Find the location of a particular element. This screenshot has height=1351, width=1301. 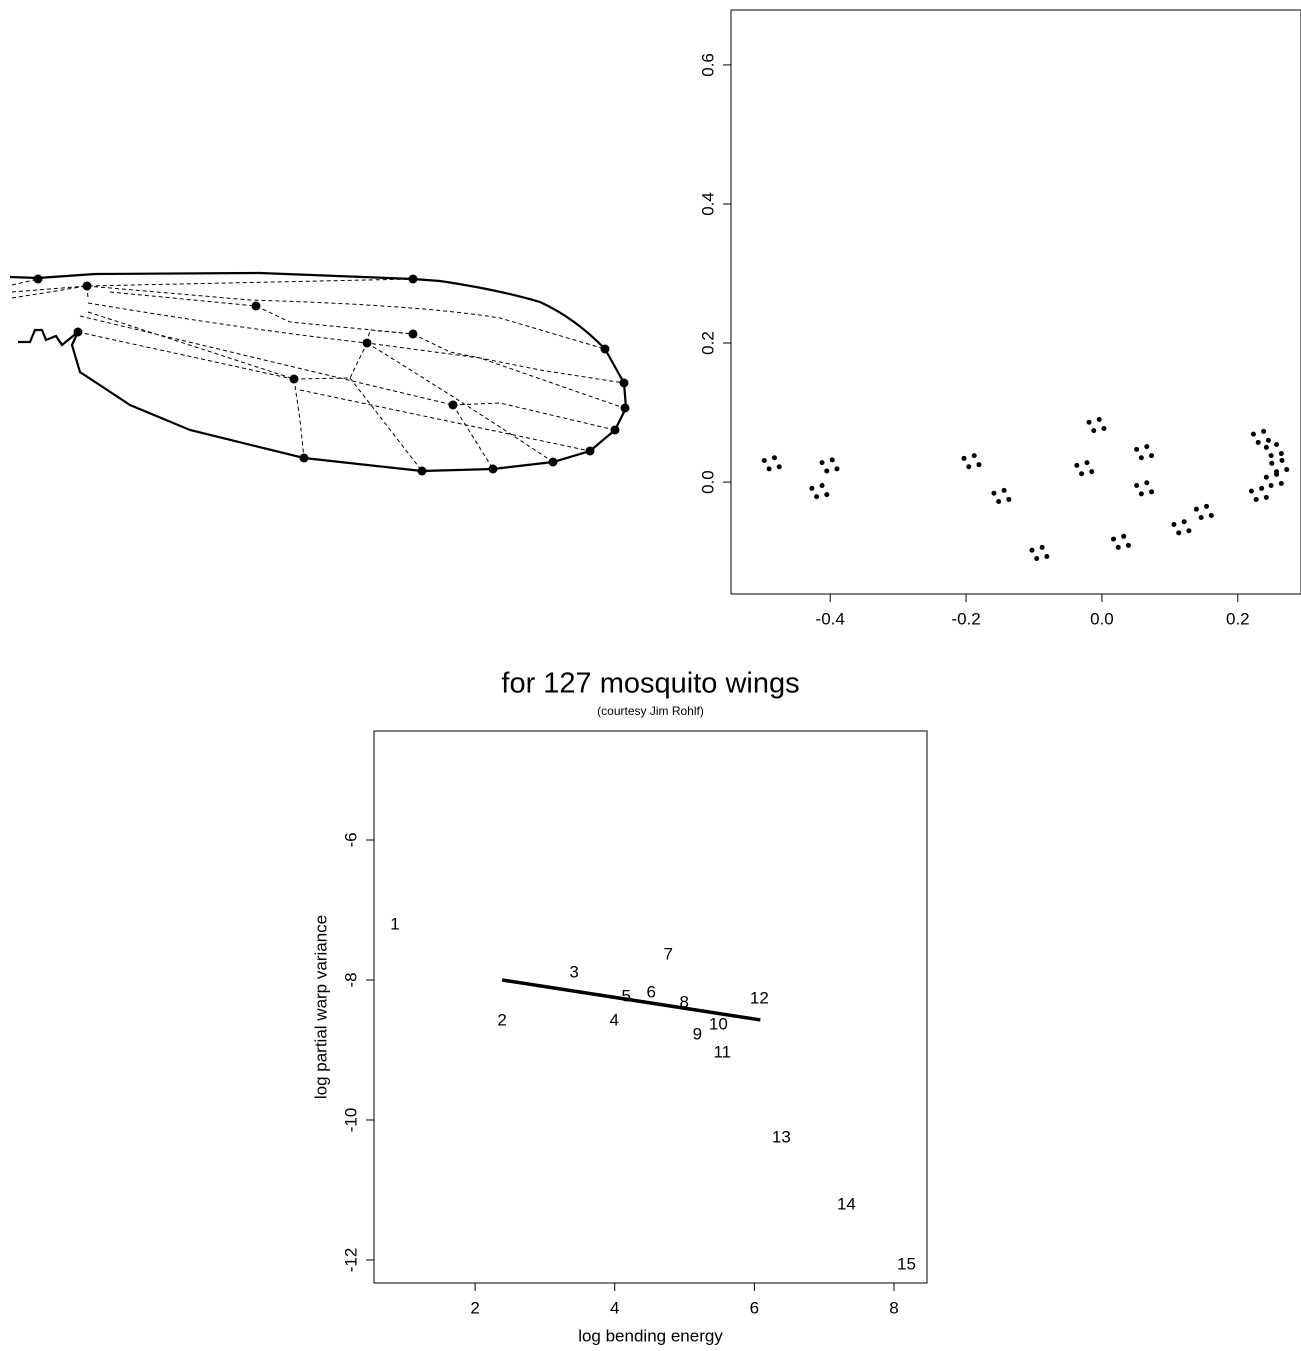

wing-diagram is located at coordinates (319, 373).